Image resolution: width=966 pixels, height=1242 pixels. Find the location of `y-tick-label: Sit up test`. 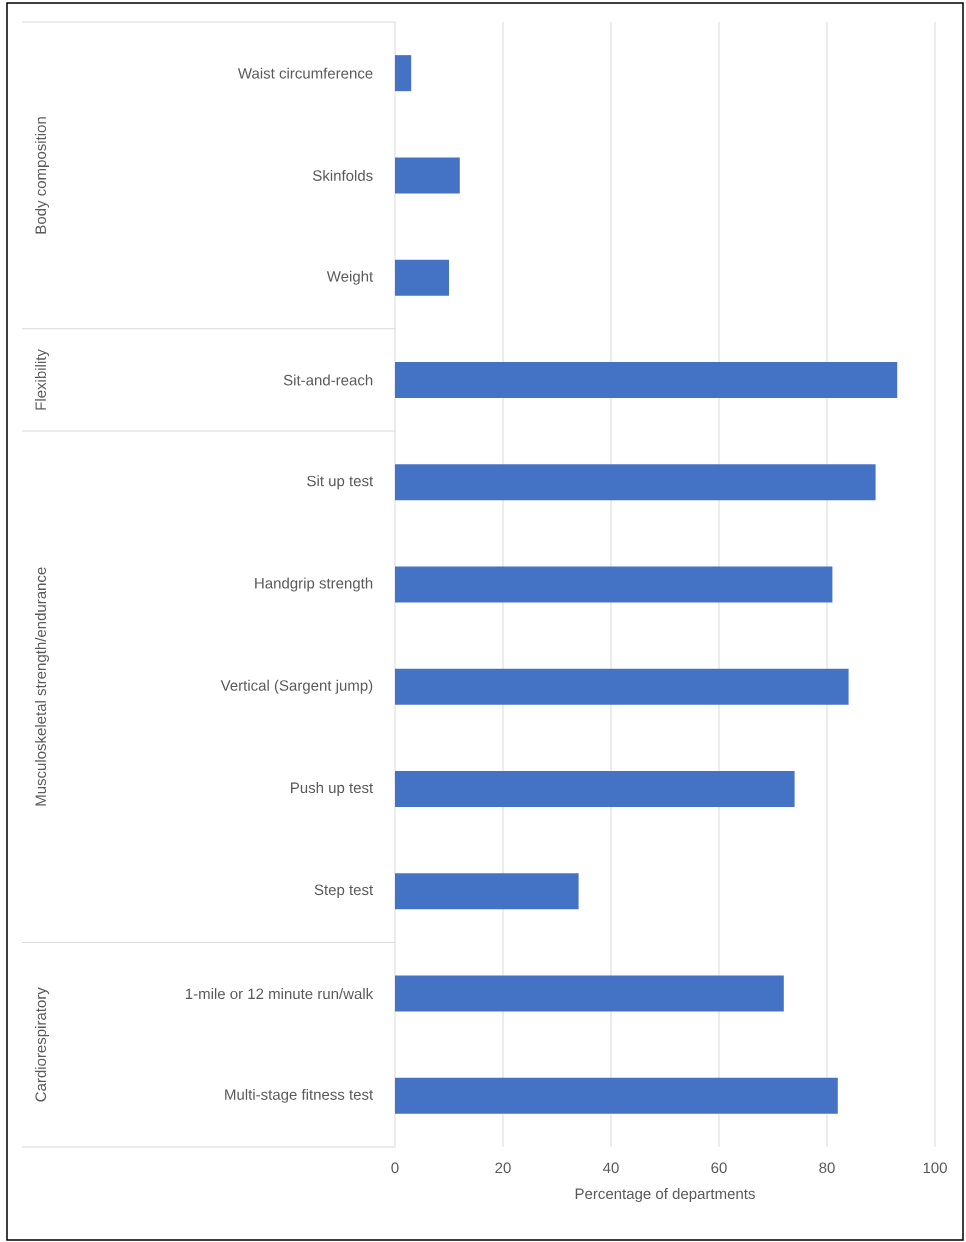

y-tick-label: Sit up test is located at coordinates (340, 482).